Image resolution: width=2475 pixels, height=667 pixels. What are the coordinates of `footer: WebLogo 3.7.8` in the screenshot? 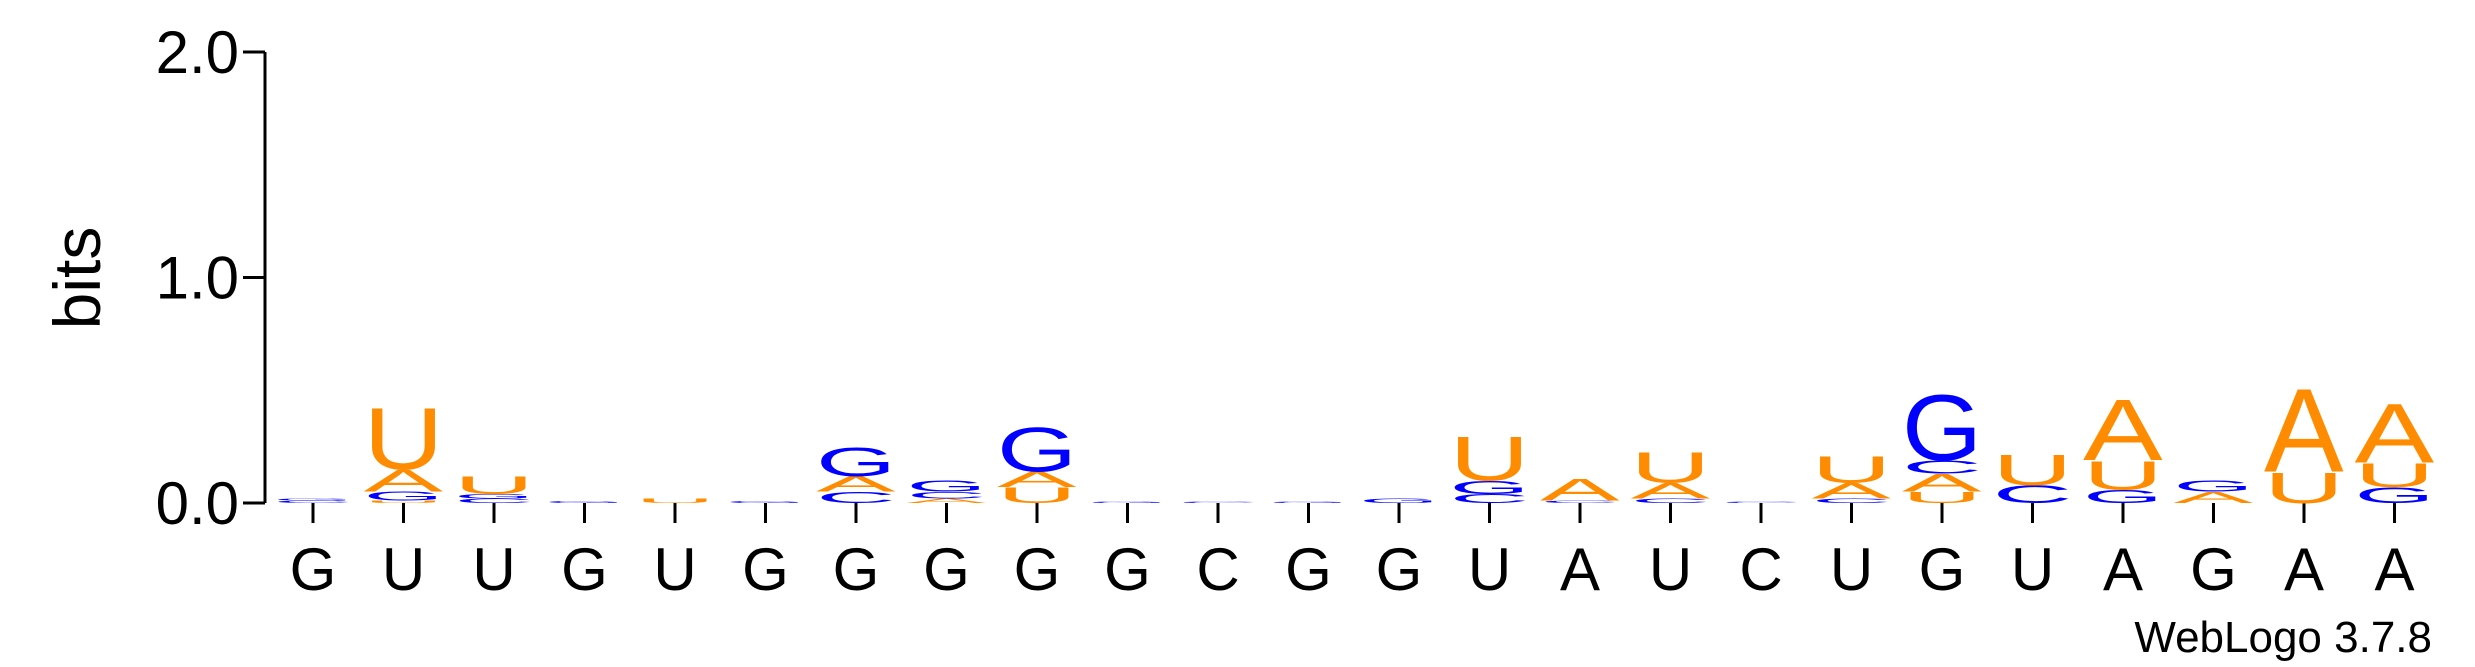 It's located at (2283, 637).